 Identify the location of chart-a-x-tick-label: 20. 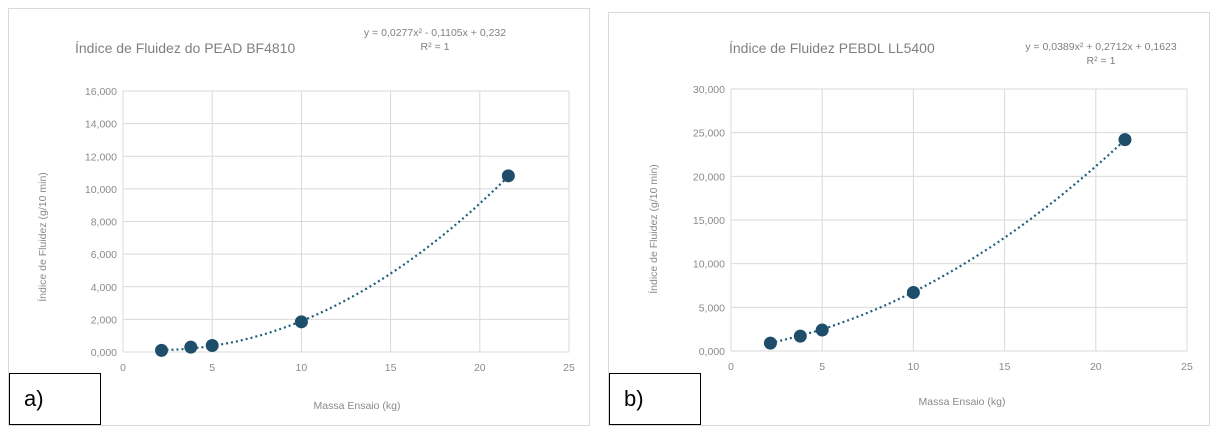
(480, 368).